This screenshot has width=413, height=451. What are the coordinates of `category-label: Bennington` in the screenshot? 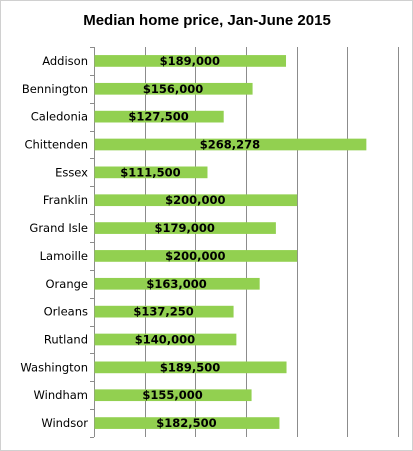 It's located at (55, 89).